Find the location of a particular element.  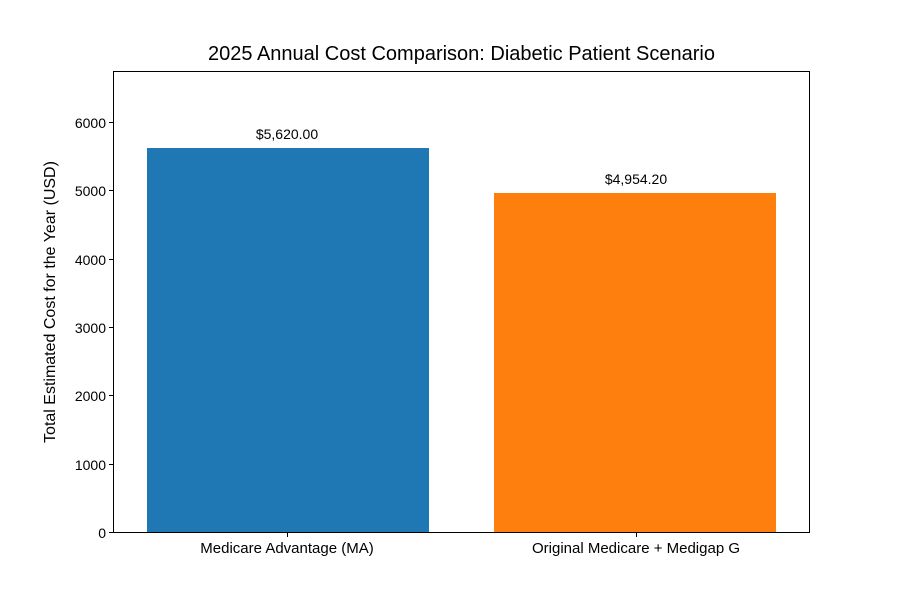

x-tick-label: Original Medicare + Medigap G is located at coordinates (635, 548).